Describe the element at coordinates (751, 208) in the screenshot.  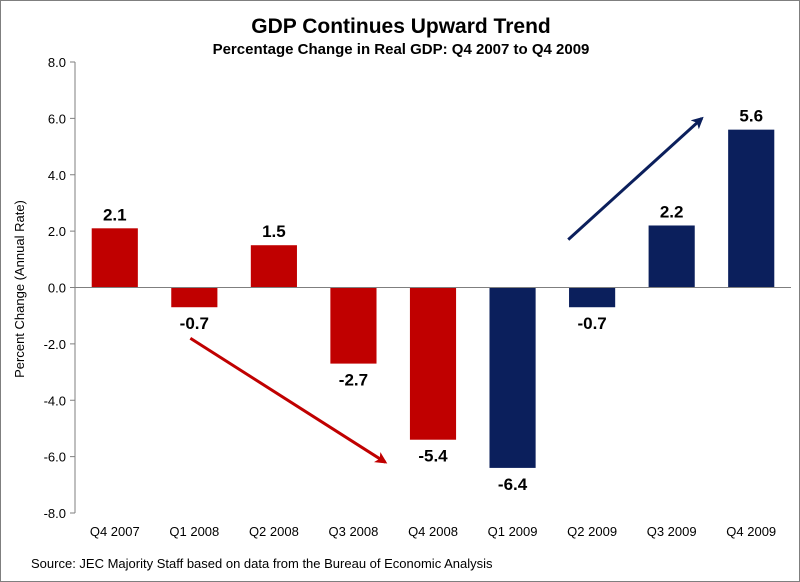
I see `bar-q4-2009` at that location.